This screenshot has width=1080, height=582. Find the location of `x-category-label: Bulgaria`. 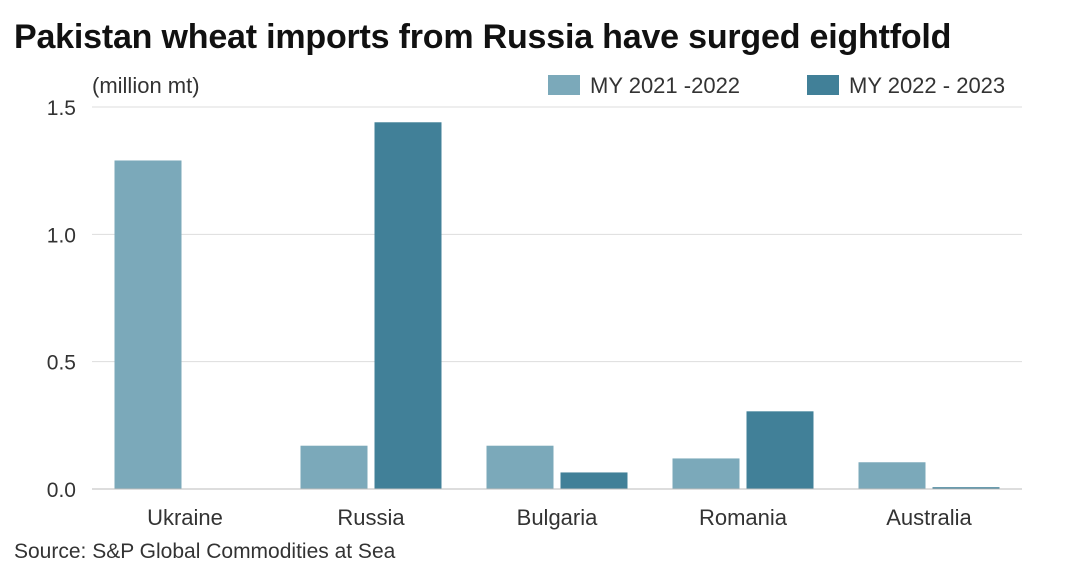

x-category-label: Bulgaria is located at coordinates (557, 517).